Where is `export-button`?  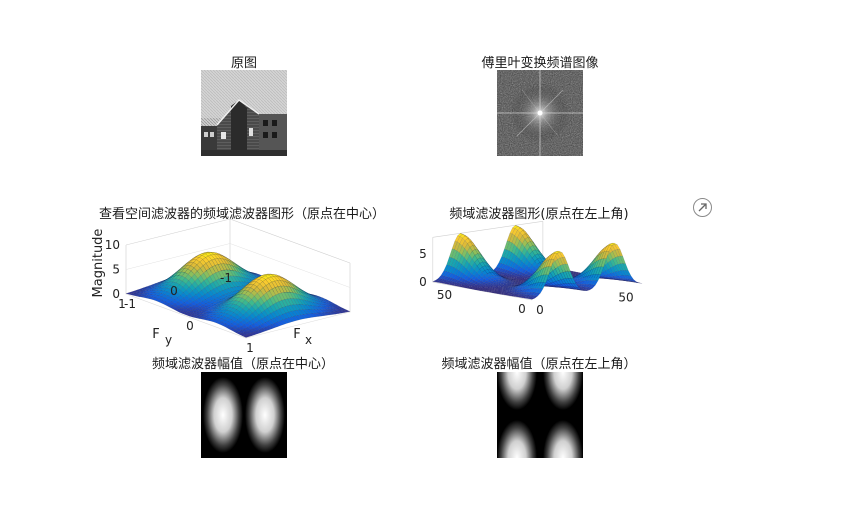
export-button is located at coordinates (702, 207).